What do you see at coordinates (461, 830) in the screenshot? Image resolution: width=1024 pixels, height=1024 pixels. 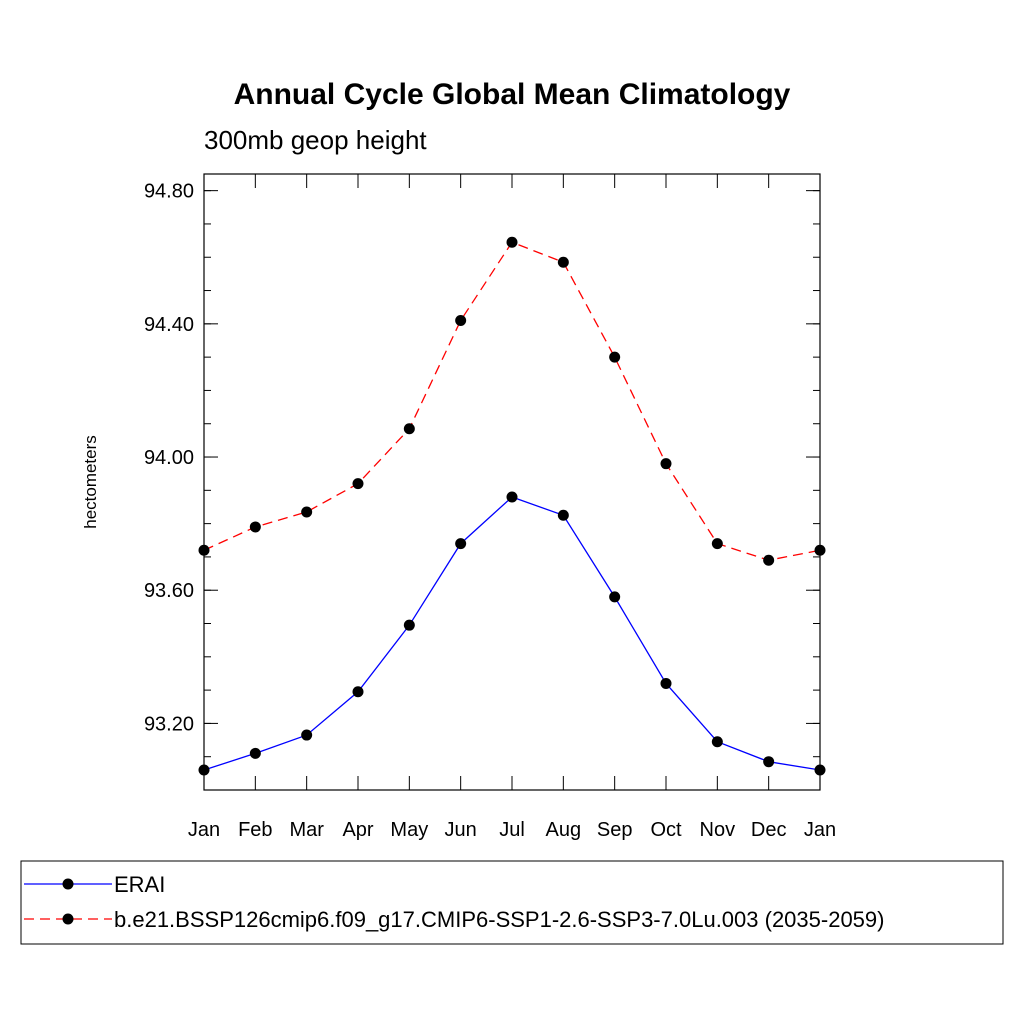 I see `x-tick-label: Jun` at bounding box center [461, 830].